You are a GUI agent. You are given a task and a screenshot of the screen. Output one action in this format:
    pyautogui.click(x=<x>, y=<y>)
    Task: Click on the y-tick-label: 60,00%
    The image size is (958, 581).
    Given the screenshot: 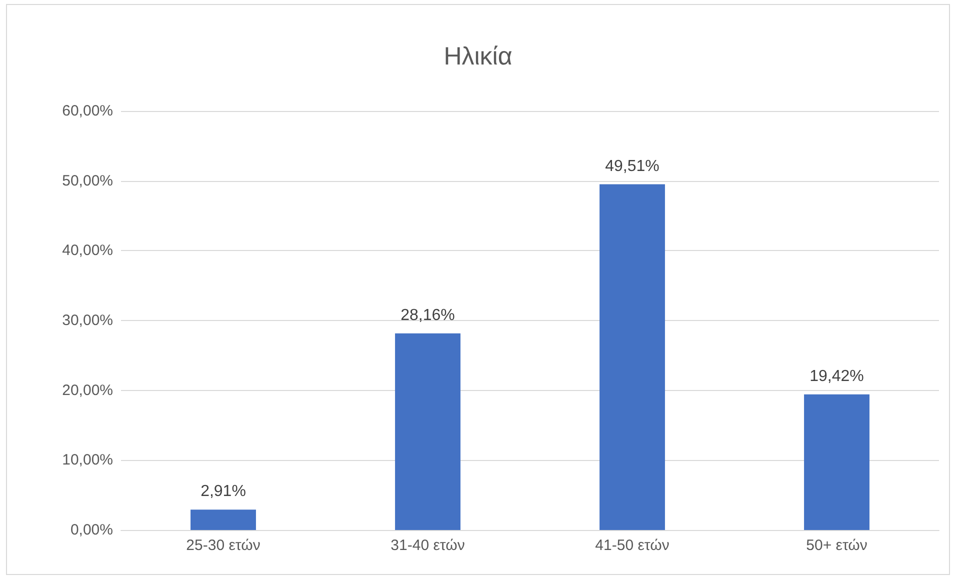 What is the action you would take?
    pyautogui.click(x=87, y=111)
    